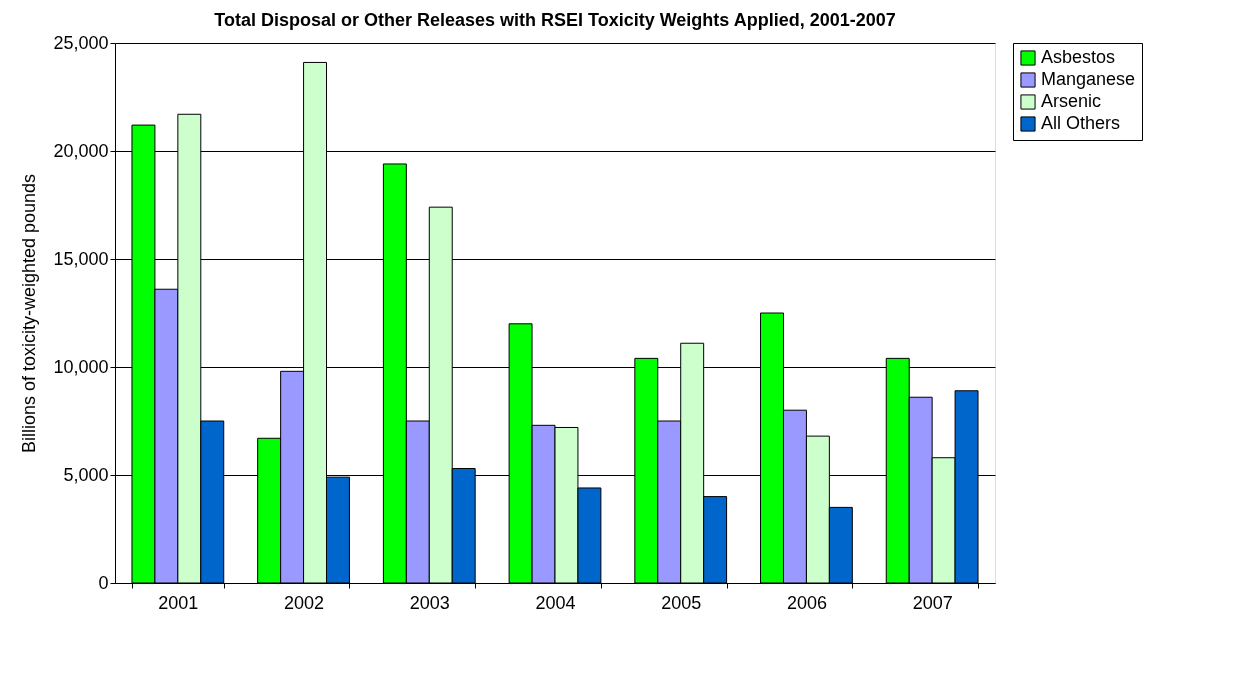 This screenshot has height=696, width=1259. What do you see at coordinates (86, 474) in the screenshot?
I see `y-tick-label: 5,000` at bounding box center [86, 474].